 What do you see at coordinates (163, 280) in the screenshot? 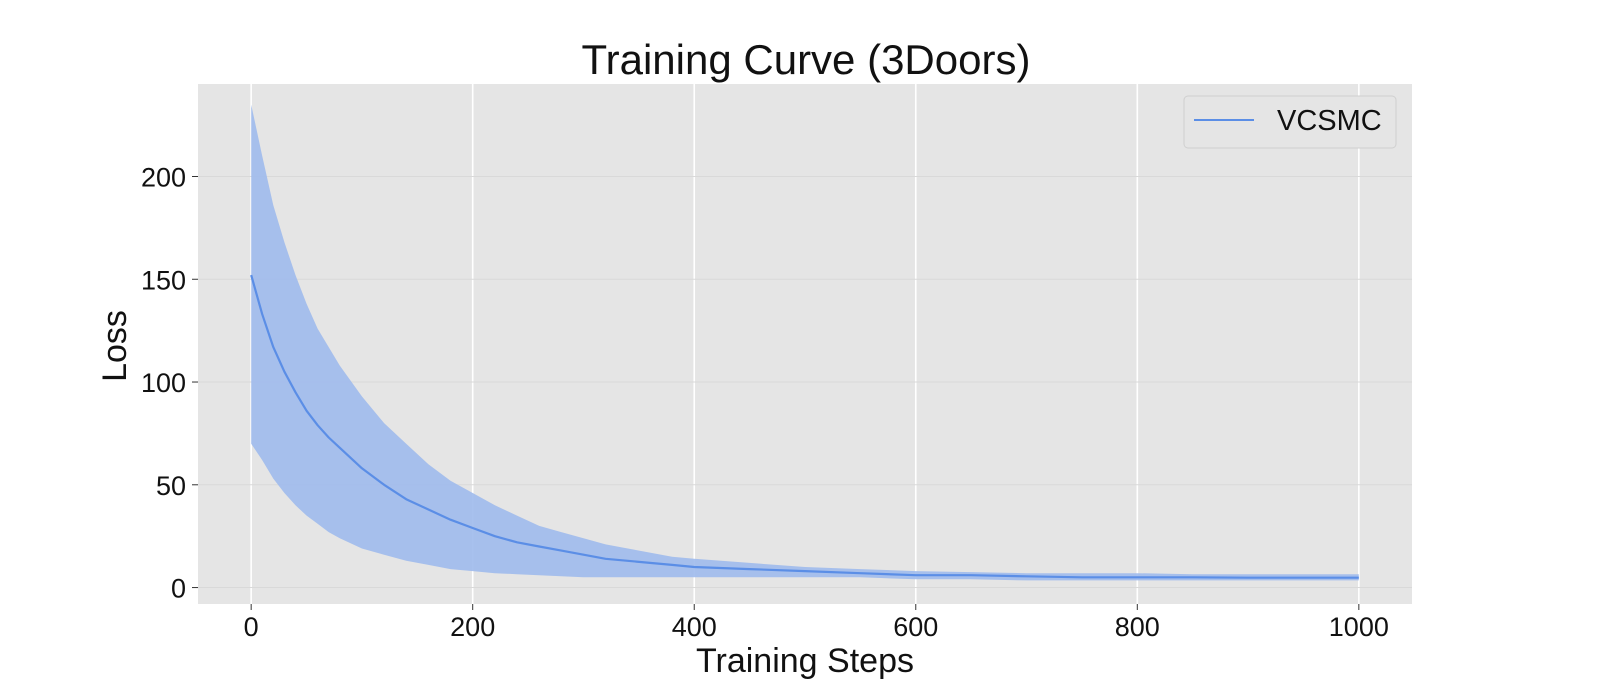
I see `y-tick-label: 150` at bounding box center [163, 280].